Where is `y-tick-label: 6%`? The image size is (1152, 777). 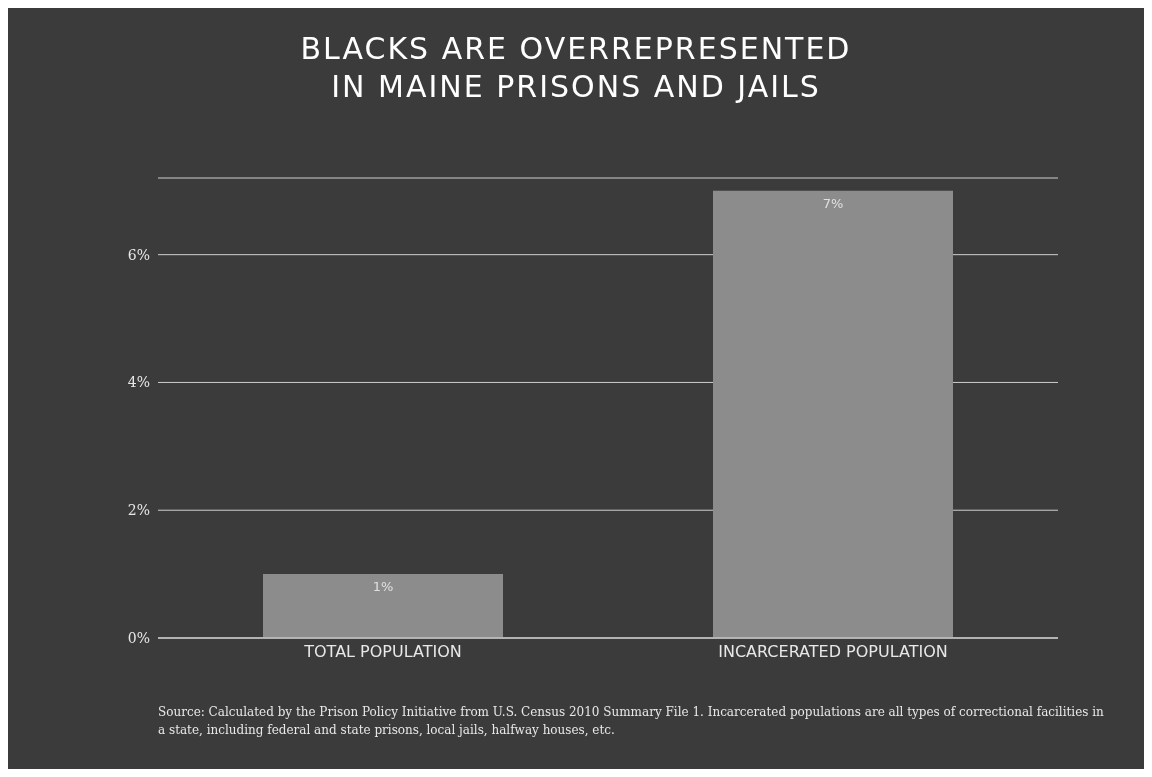
y-tick-label: 6% is located at coordinates (138, 254).